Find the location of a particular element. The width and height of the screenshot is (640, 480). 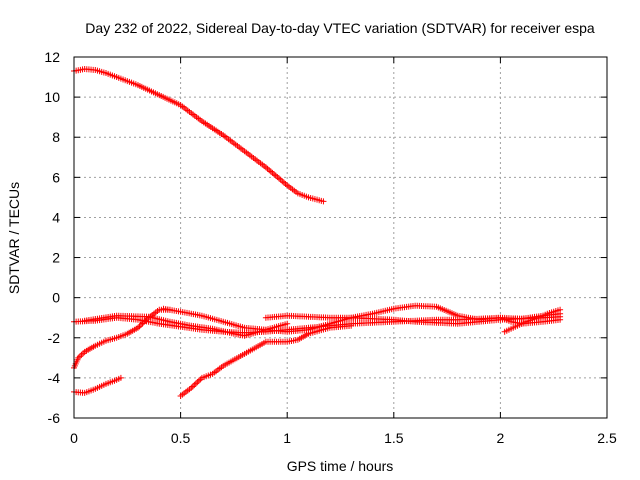

x-tick-label: 2 is located at coordinates (501, 438).